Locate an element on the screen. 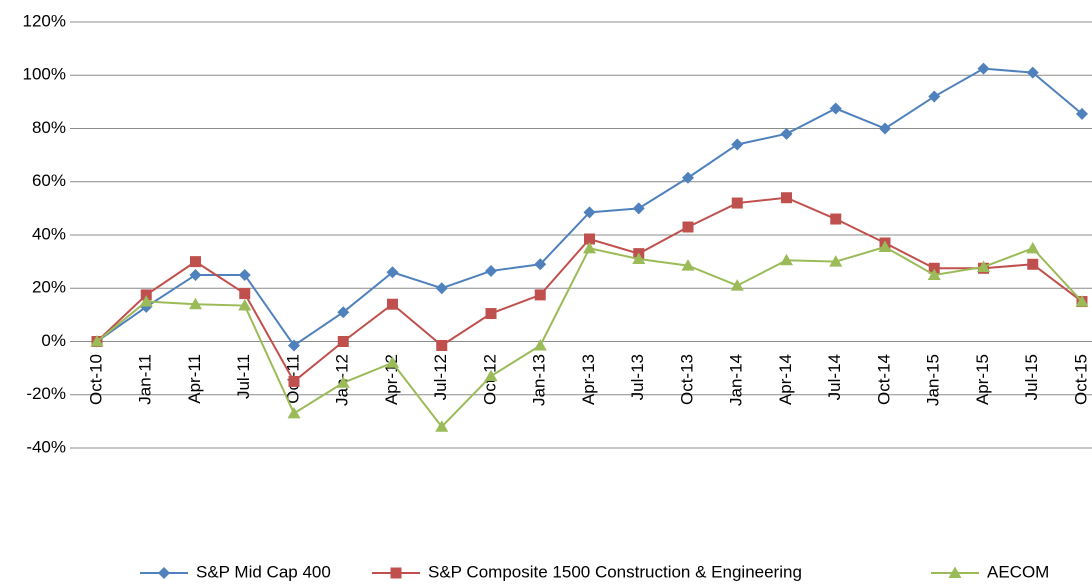 The image size is (1092, 585). x-tick-label: Jul-14 is located at coordinates (834, 377).